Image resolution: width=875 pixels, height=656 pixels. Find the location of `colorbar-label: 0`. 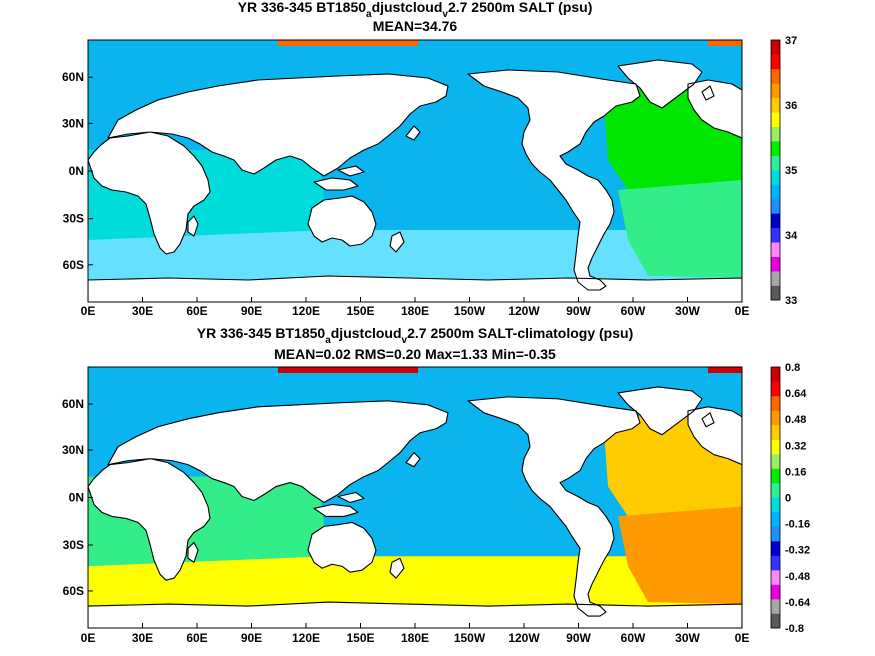

colorbar-label: 0 is located at coordinates (788, 499).